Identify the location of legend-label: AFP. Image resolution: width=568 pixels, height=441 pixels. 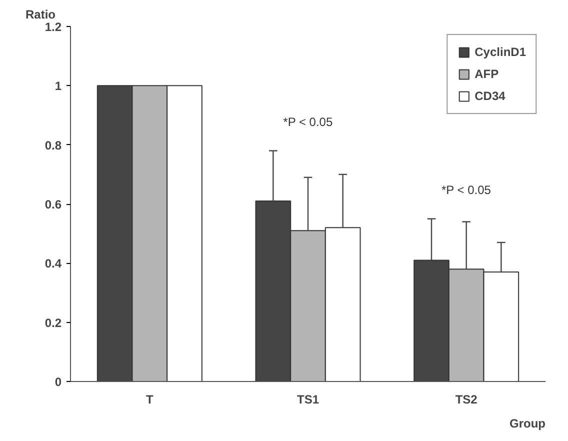
(486, 74).